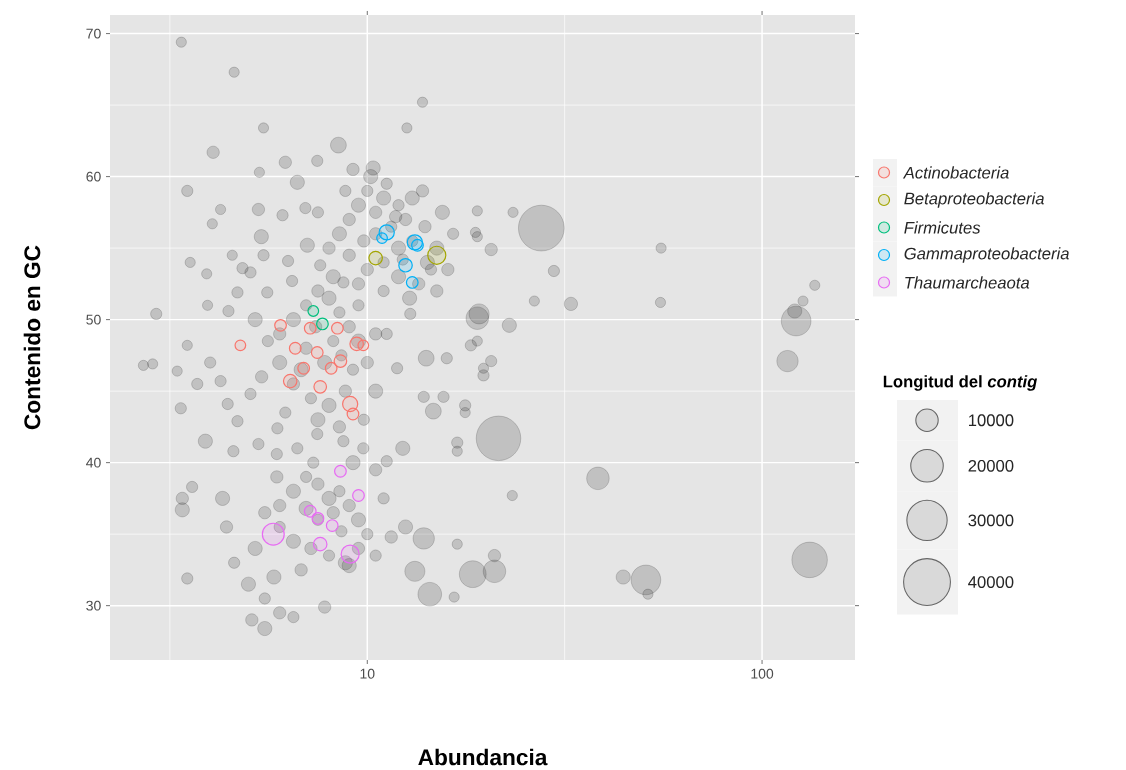 This screenshot has width=1126, height=770. What do you see at coordinates (960, 383) in the screenshot?
I see `legend-title: Longitud del contig` at bounding box center [960, 383].